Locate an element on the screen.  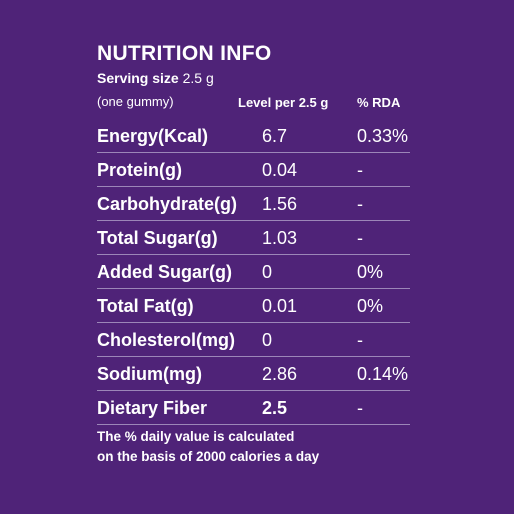
serving-note: (one gummy) is located at coordinates (135, 101).